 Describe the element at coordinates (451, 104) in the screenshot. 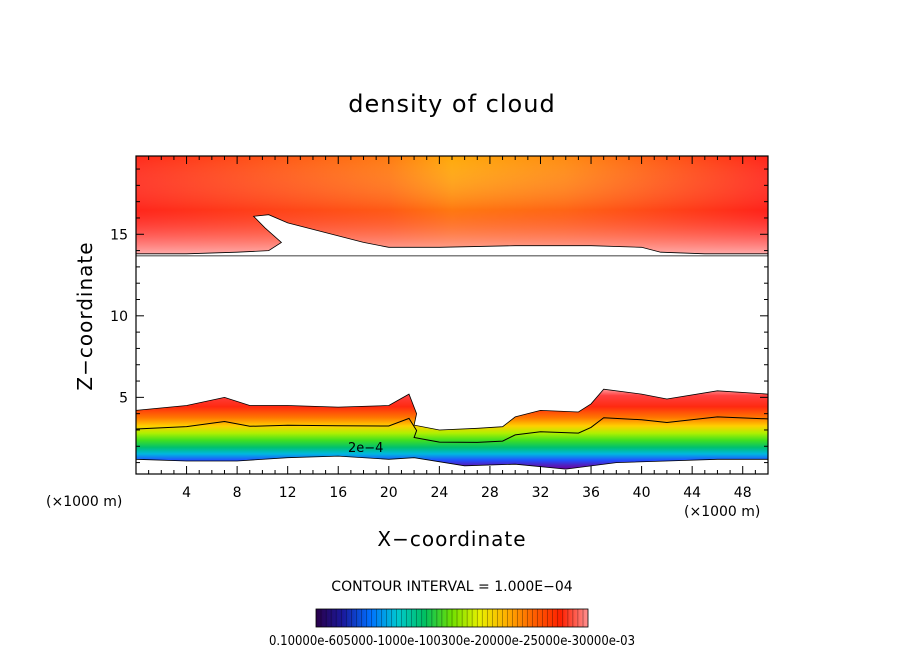

I see `chart-title: density of cloud` at that location.